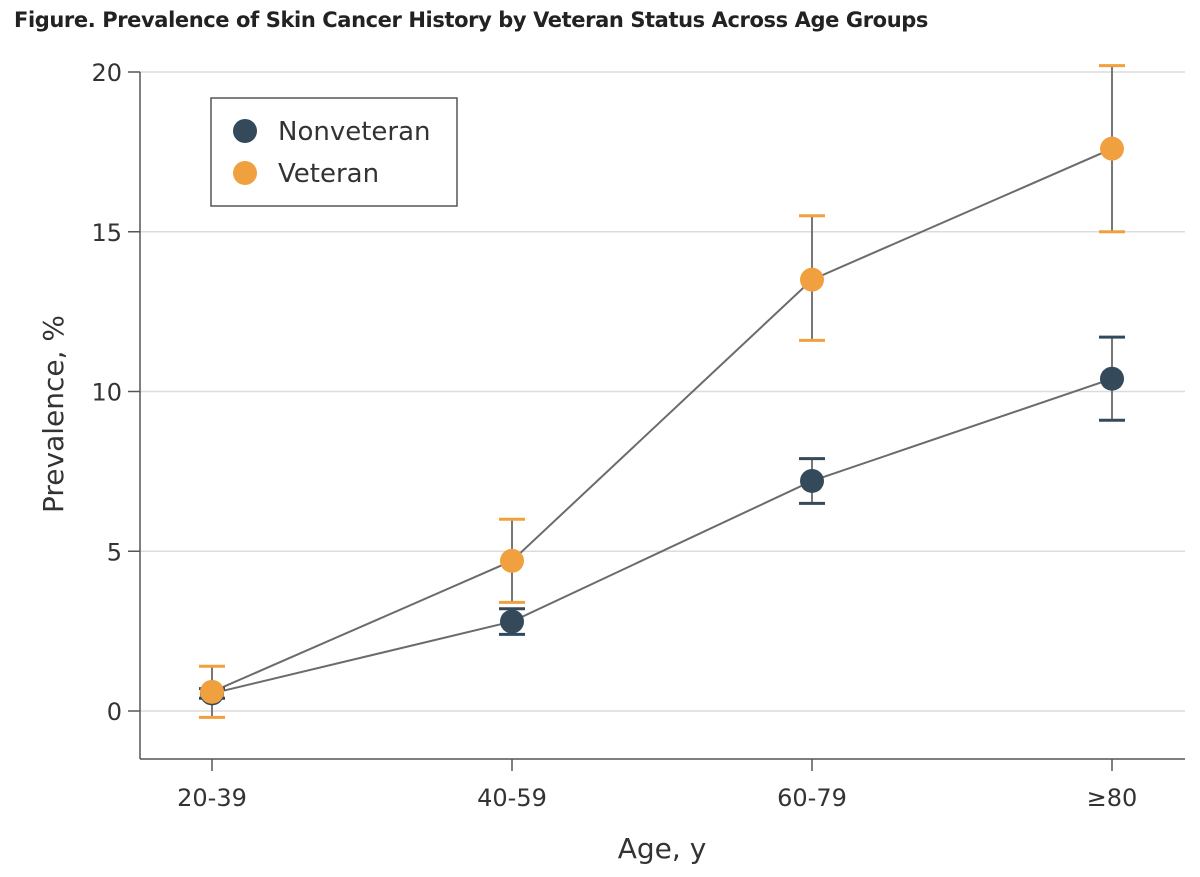 The image size is (1200, 877). What do you see at coordinates (212, 798) in the screenshot?
I see `x-tick-label-0: 20-39` at bounding box center [212, 798].